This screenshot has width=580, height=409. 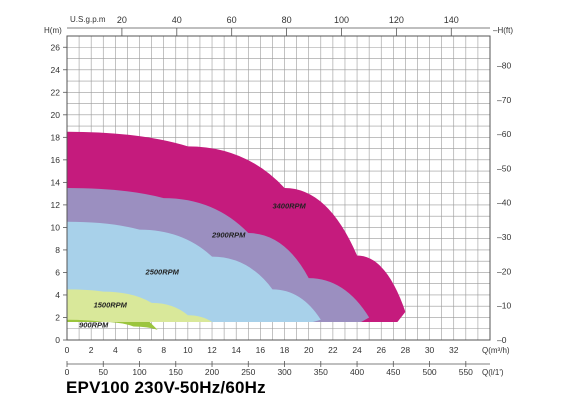 I want to click on left-tick-label: 10, so click(x=56, y=227).